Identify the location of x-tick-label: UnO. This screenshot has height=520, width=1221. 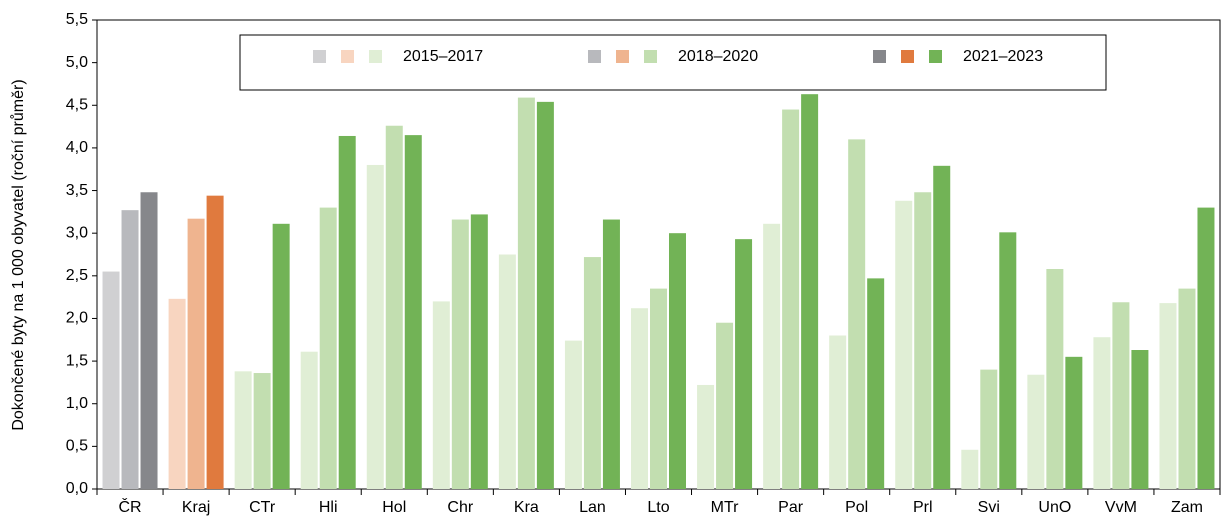
(1054, 507).